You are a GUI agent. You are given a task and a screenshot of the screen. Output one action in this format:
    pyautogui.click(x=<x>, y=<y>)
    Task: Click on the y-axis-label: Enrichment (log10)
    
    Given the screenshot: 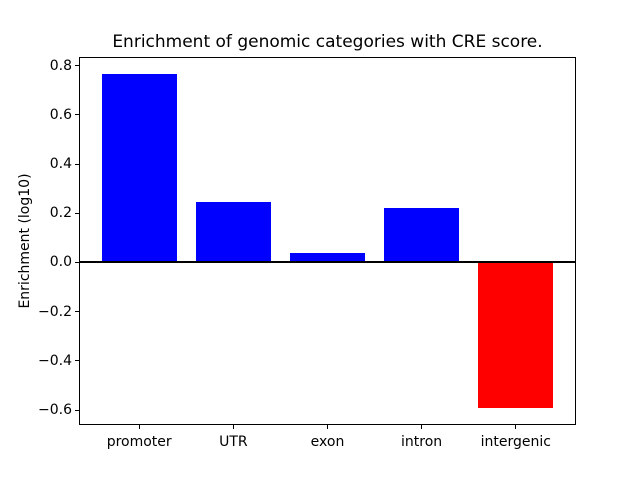 What is the action you would take?
    pyautogui.click(x=25, y=241)
    